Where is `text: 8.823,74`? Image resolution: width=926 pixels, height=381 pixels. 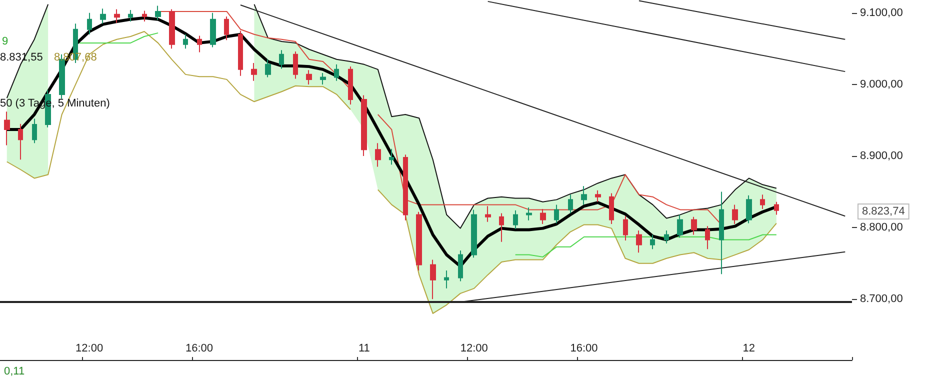 text: 8.823,74 is located at coordinates (883, 212).